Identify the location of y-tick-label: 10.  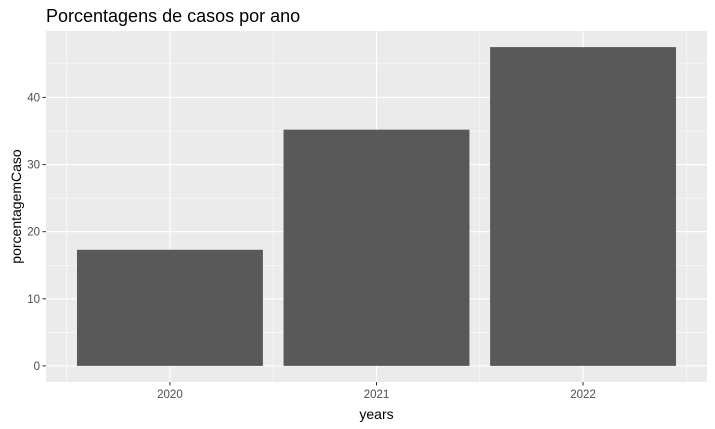
(33, 300).